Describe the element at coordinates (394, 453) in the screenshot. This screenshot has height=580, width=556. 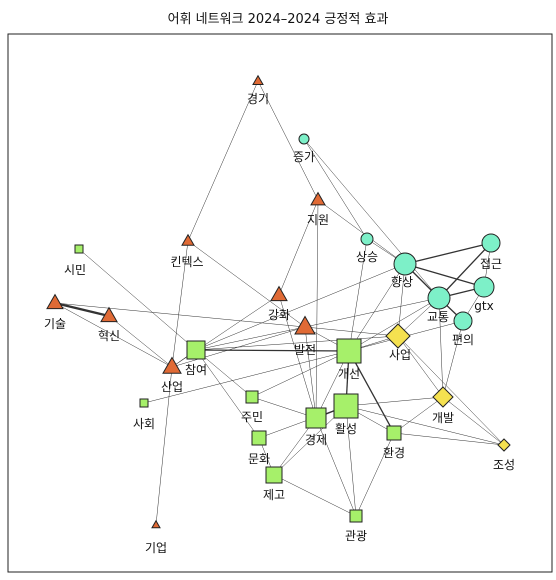
I see `node-label: 환경` at that location.